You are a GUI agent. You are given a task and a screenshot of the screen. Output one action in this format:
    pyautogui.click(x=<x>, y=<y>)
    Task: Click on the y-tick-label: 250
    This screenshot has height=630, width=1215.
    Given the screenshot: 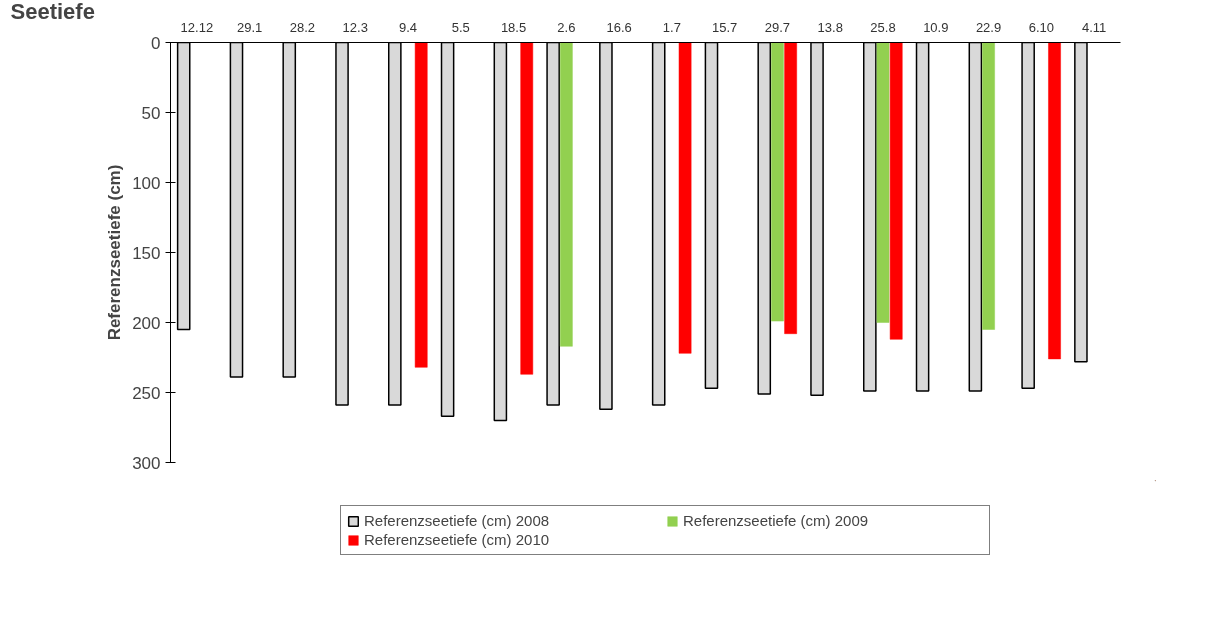 What is the action you would take?
    pyautogui.click(x=146, y=393)
    